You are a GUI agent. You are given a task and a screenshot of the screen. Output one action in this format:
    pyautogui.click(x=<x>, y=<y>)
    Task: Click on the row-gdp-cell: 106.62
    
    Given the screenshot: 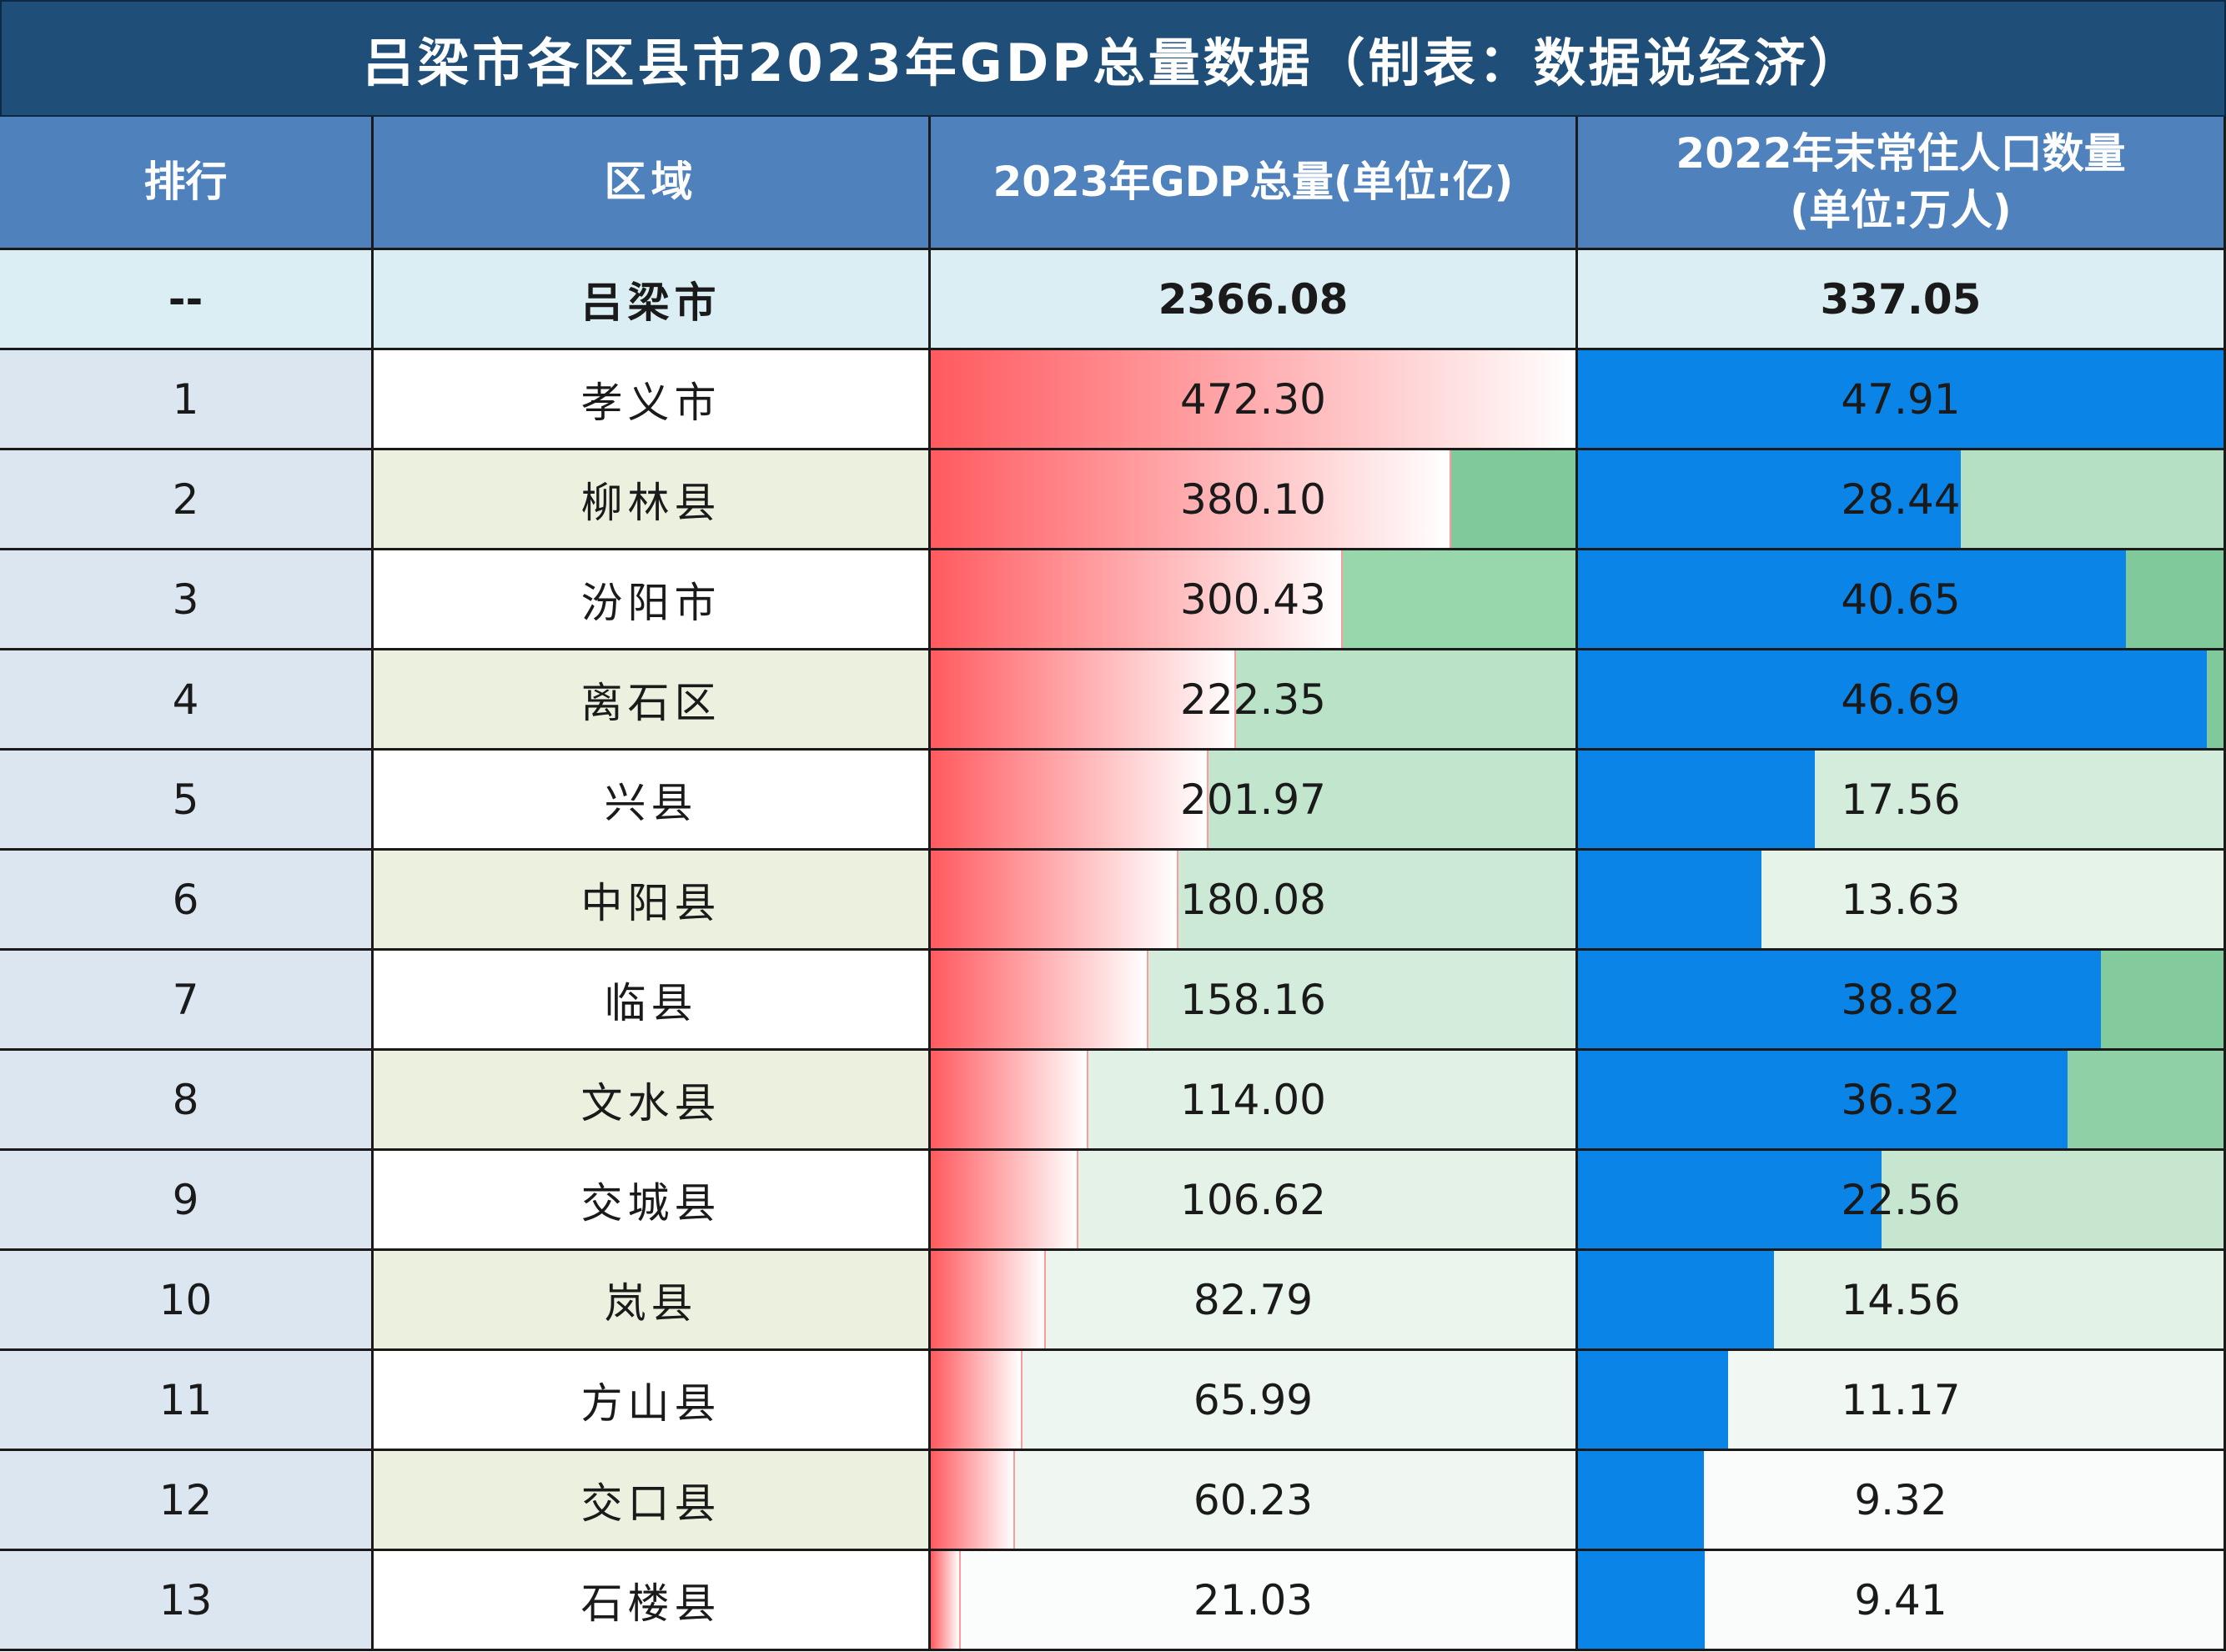 What is the action you would take?
    pyautogui.click(x=1254, y=1201)
    